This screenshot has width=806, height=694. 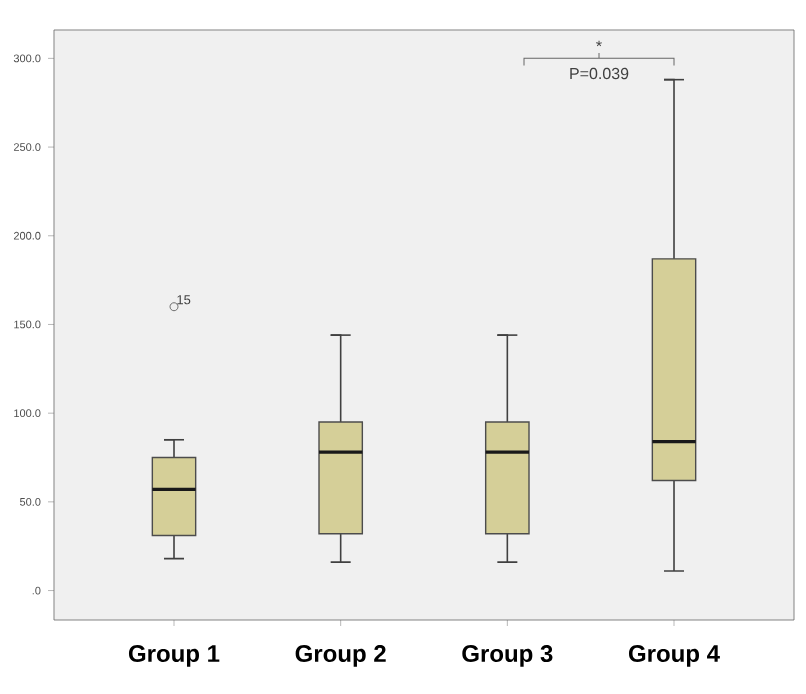 I want to click on annotation: P=0.039, so click(x=599, y=73).